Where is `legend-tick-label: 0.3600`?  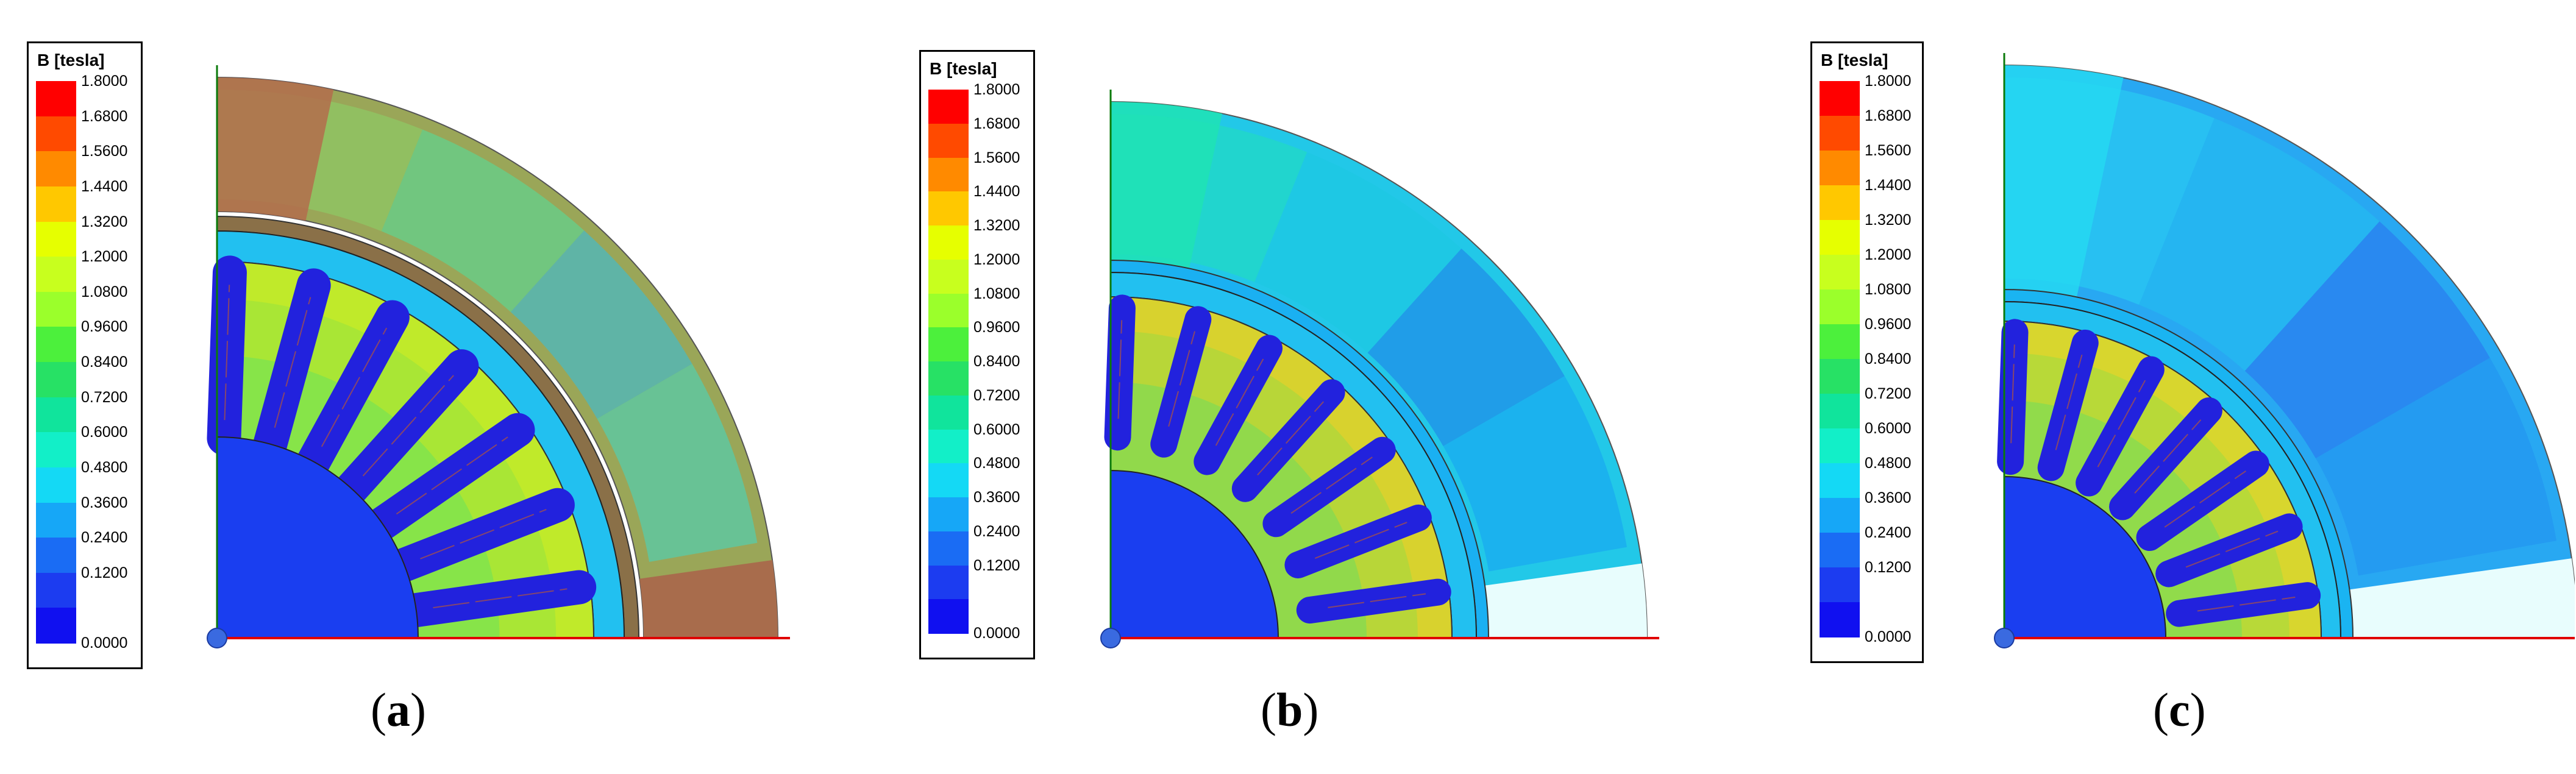
legend-tick-label: 0.3600 is located at coordinates (1888, 497).